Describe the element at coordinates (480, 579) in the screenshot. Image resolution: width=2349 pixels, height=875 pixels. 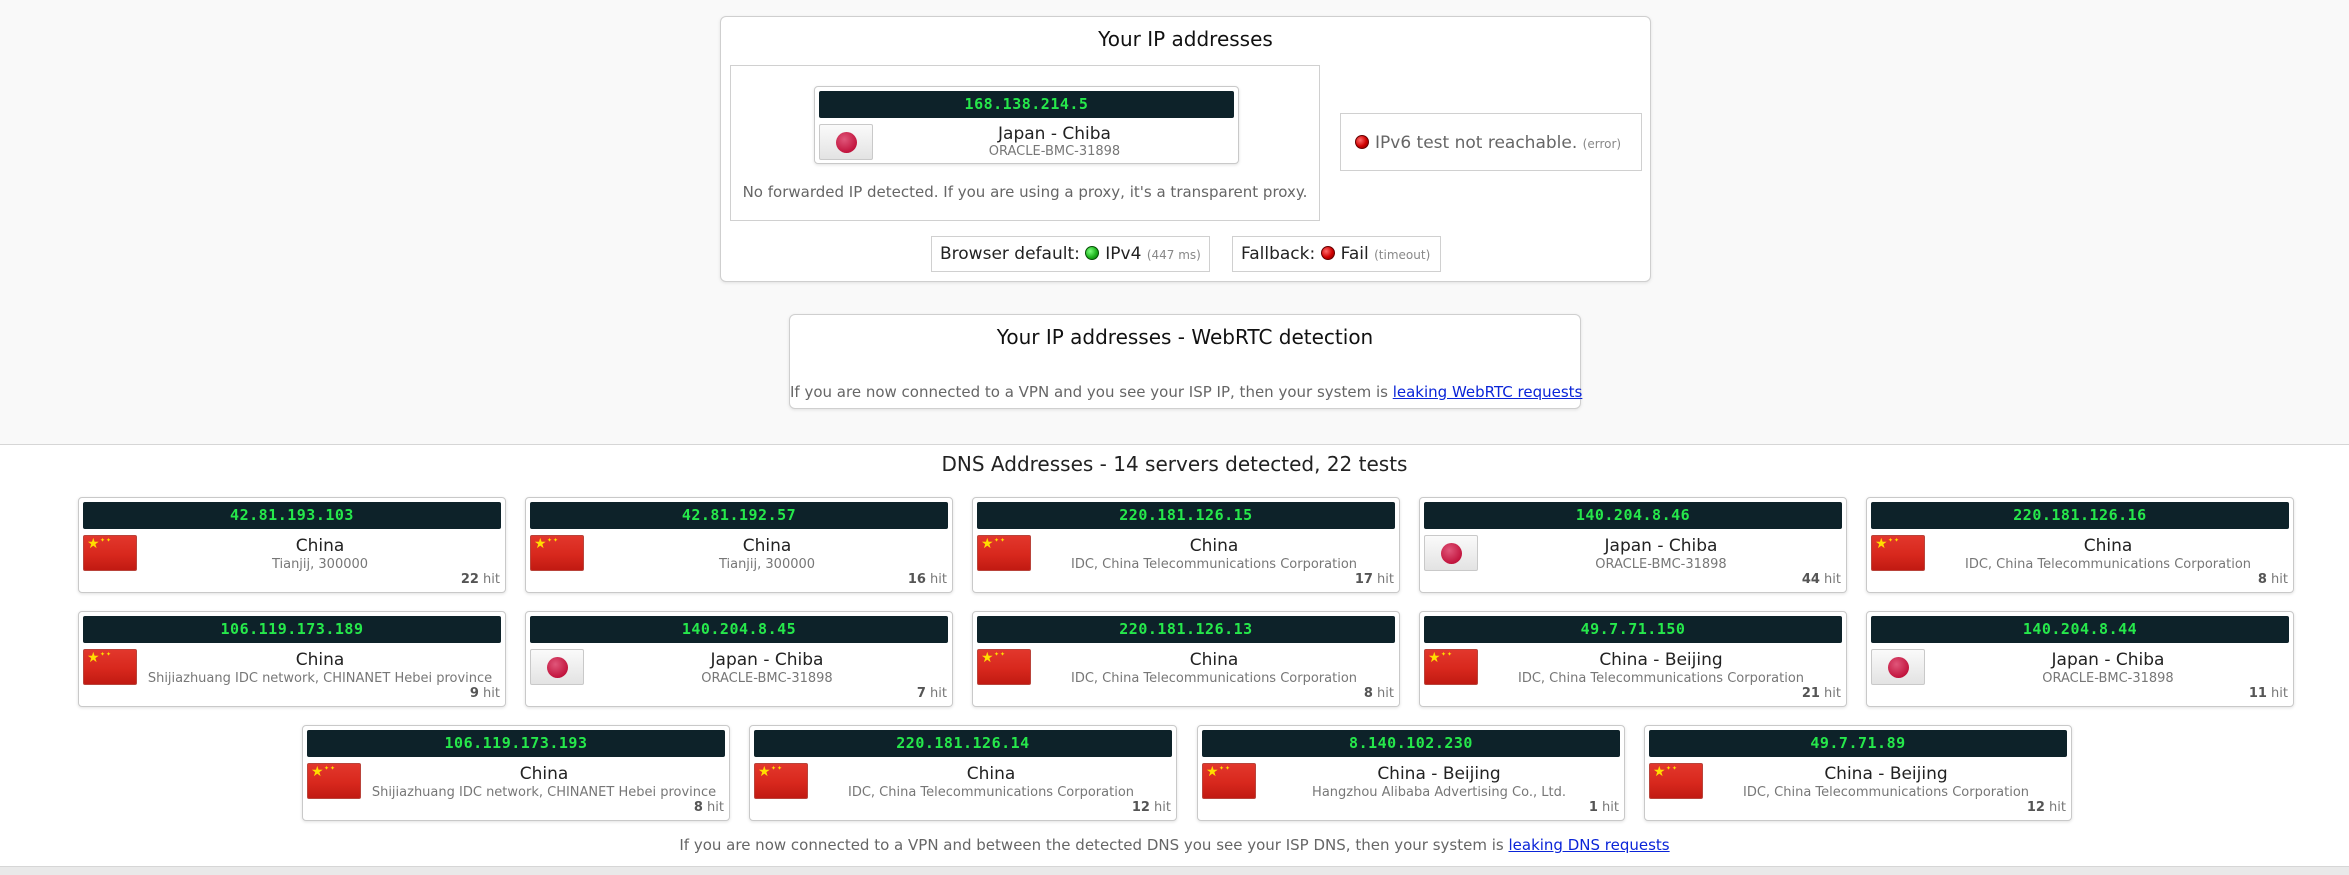
I see `dns-server-hits: 22 hit` at that location.